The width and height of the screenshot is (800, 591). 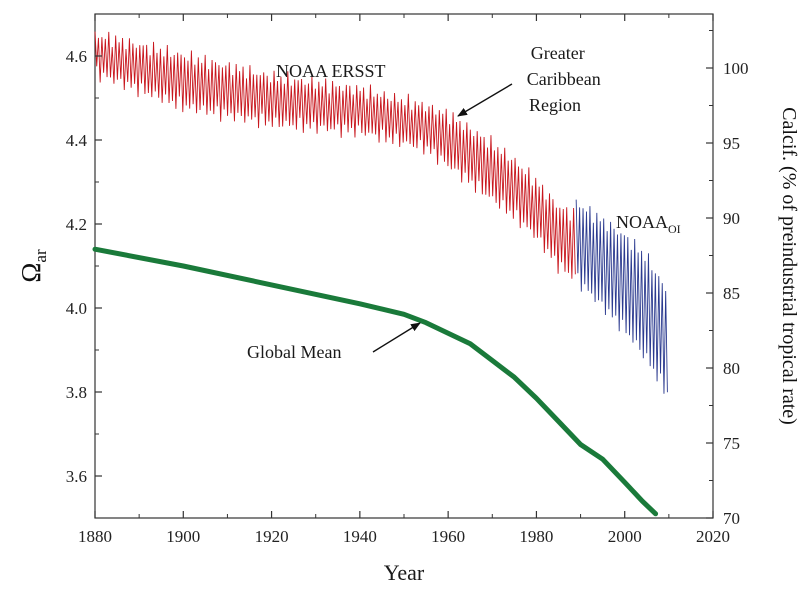 What do you see at coordinates (731, 293) in the screenshot?
I see `y2-tick-label: 85` at bounding box center [731, 293].